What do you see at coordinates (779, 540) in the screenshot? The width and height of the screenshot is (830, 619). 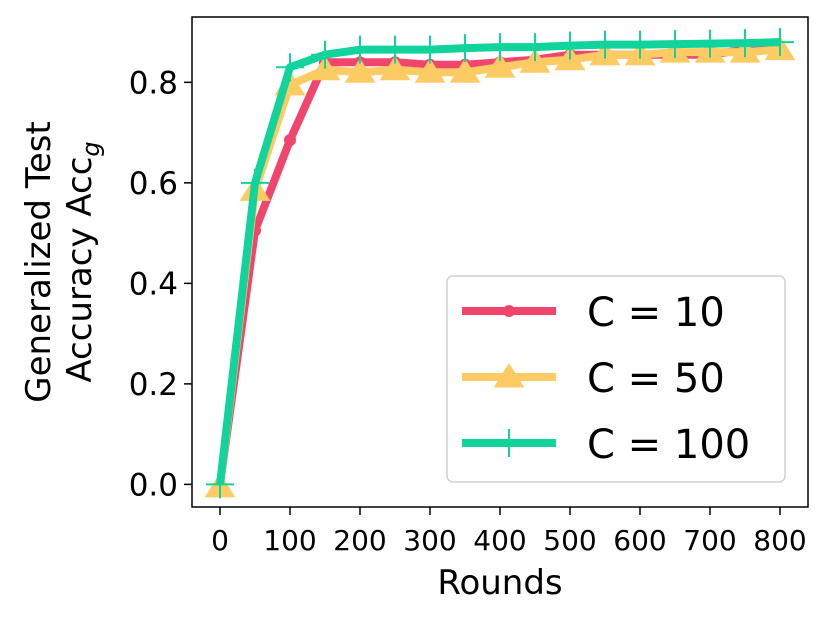 I see `x-tick-label: 800` at bounding box center [779, 540].